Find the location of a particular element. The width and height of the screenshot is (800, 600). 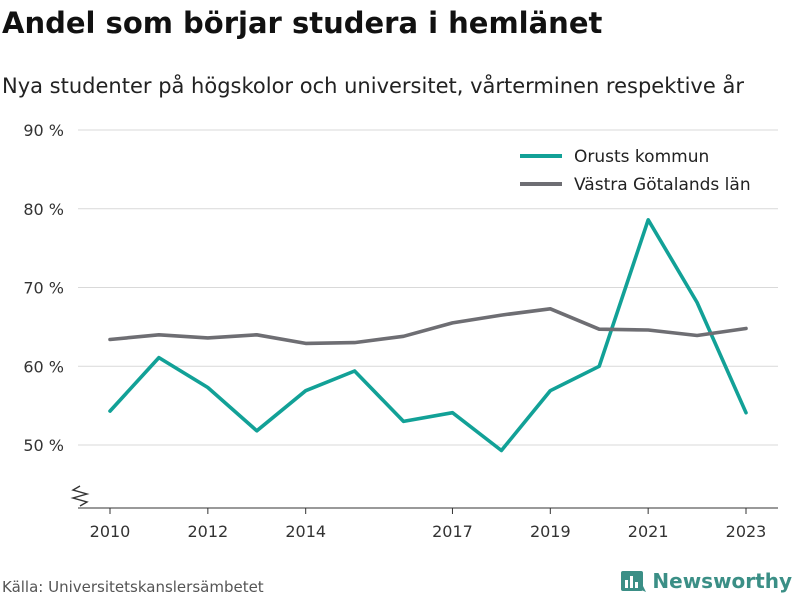

newsworthy-icon is located at coordinates (634, 581).